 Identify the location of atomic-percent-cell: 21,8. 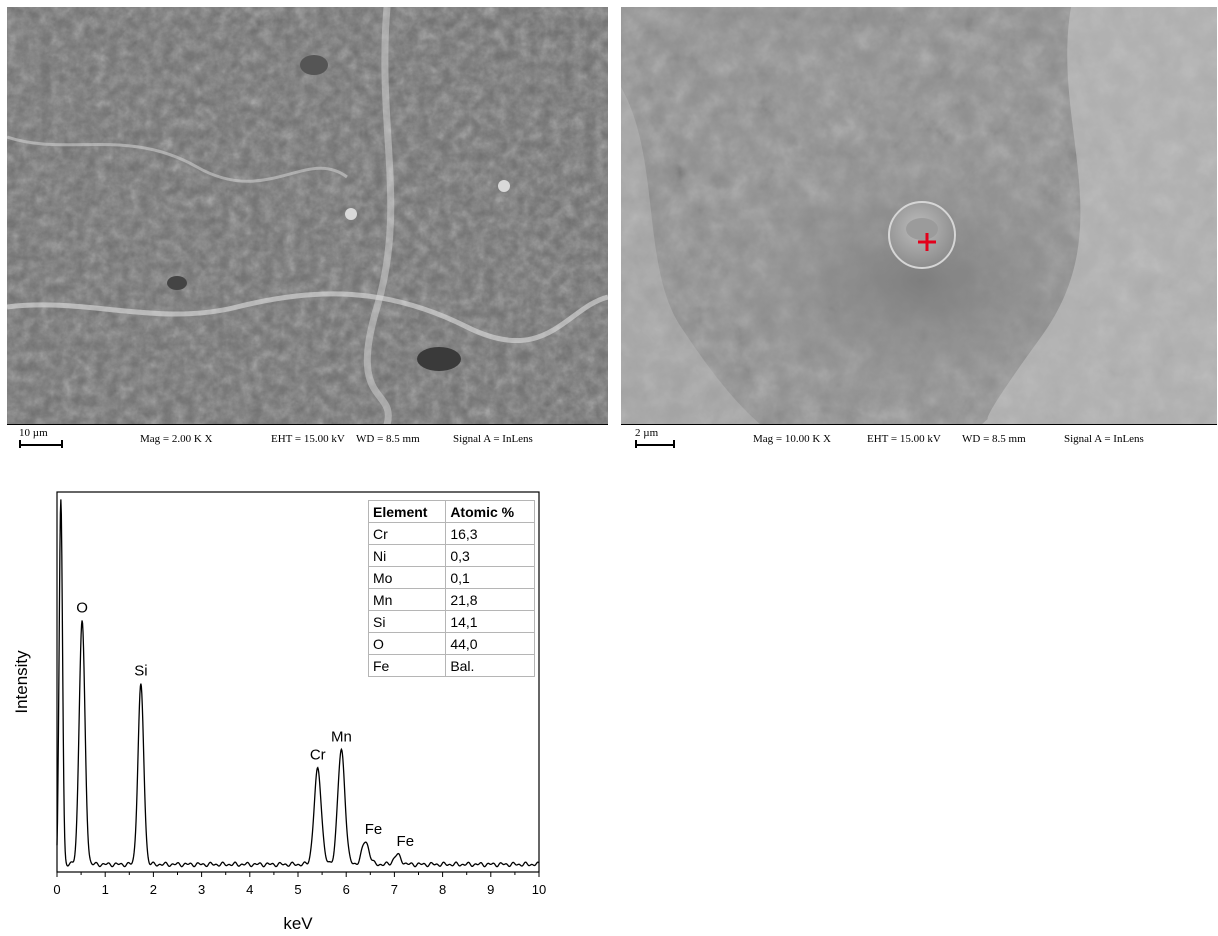
(490, 599).